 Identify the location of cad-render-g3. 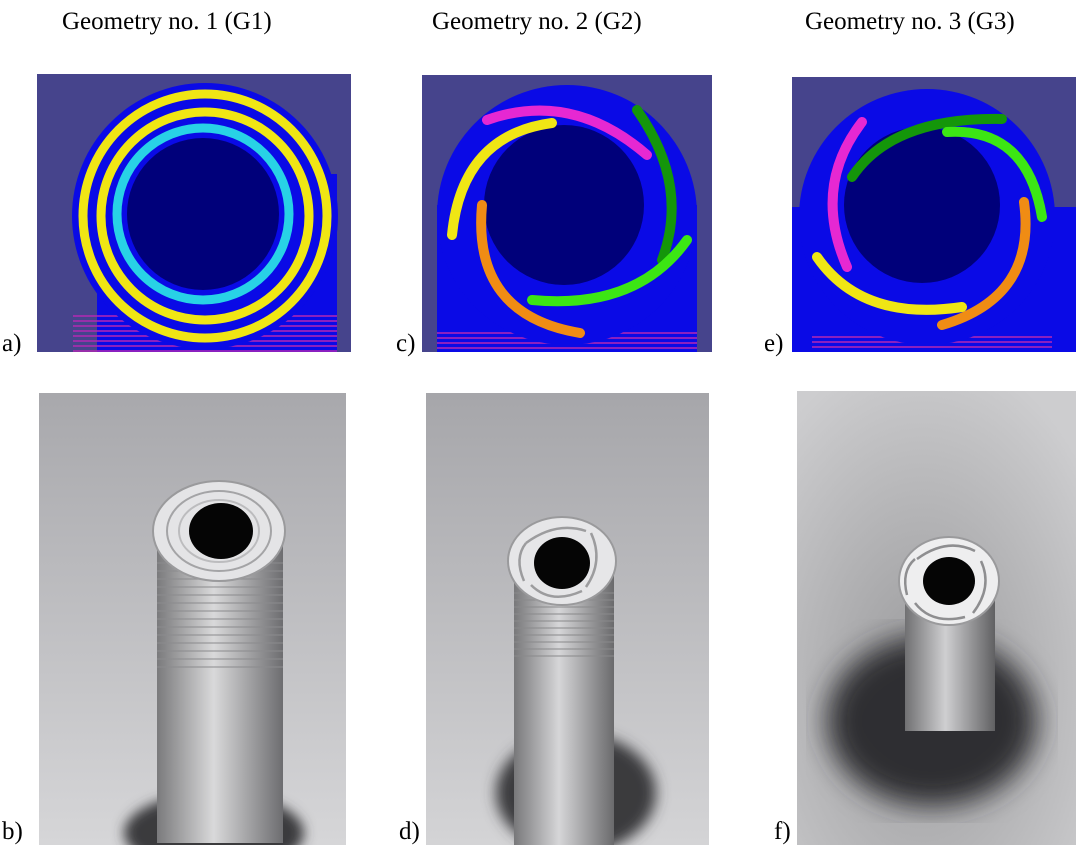
(934, 214).